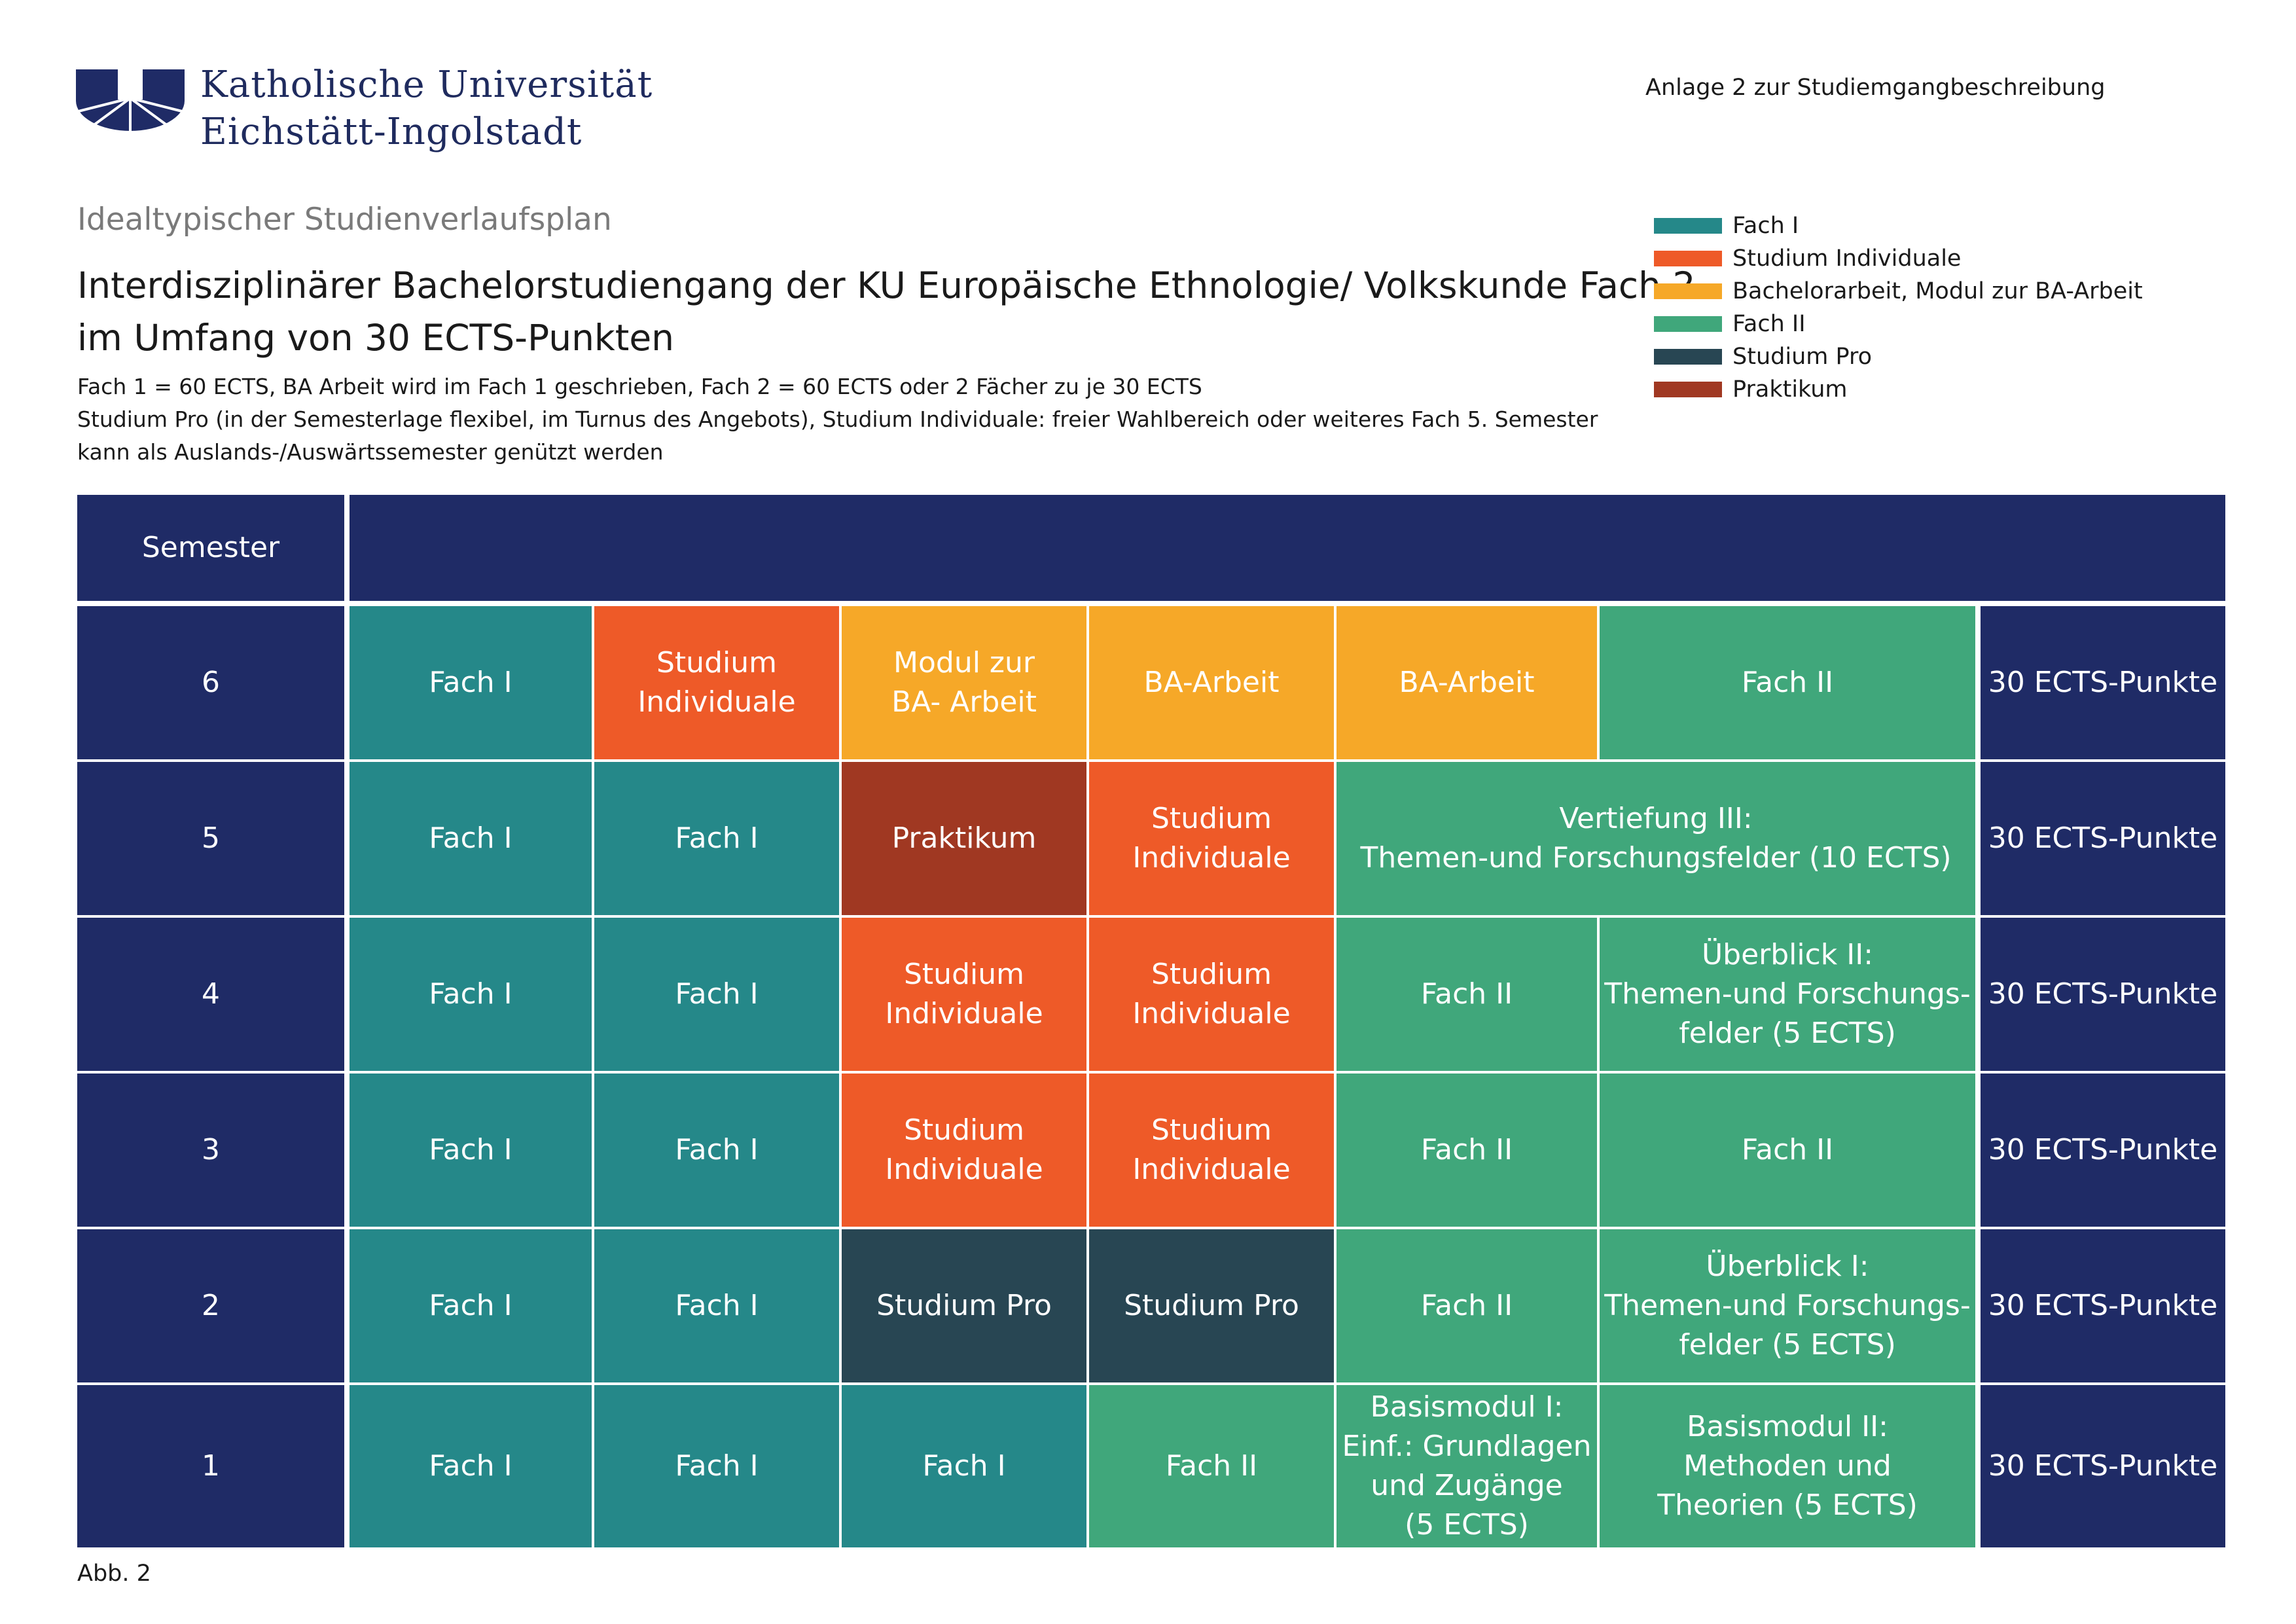 The image size is (2296, 1624). Describe the element at coordinates (210, 682) in the screenshot. I see `semester-label-6: 6` at that location.